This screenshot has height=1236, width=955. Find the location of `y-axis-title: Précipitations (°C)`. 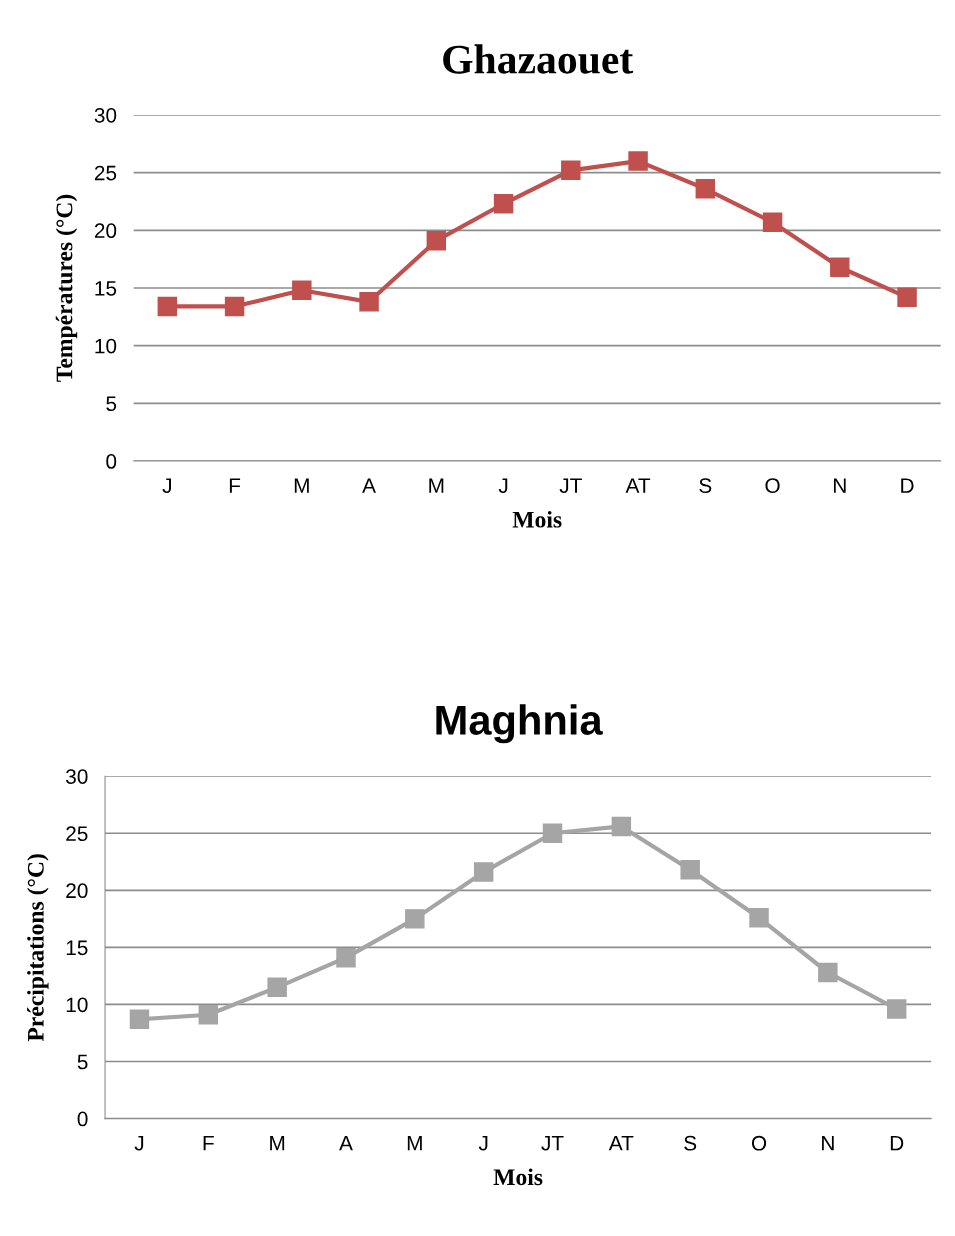

y-axis-title: Précipitations (°C) is located at coordinates (38, 948).